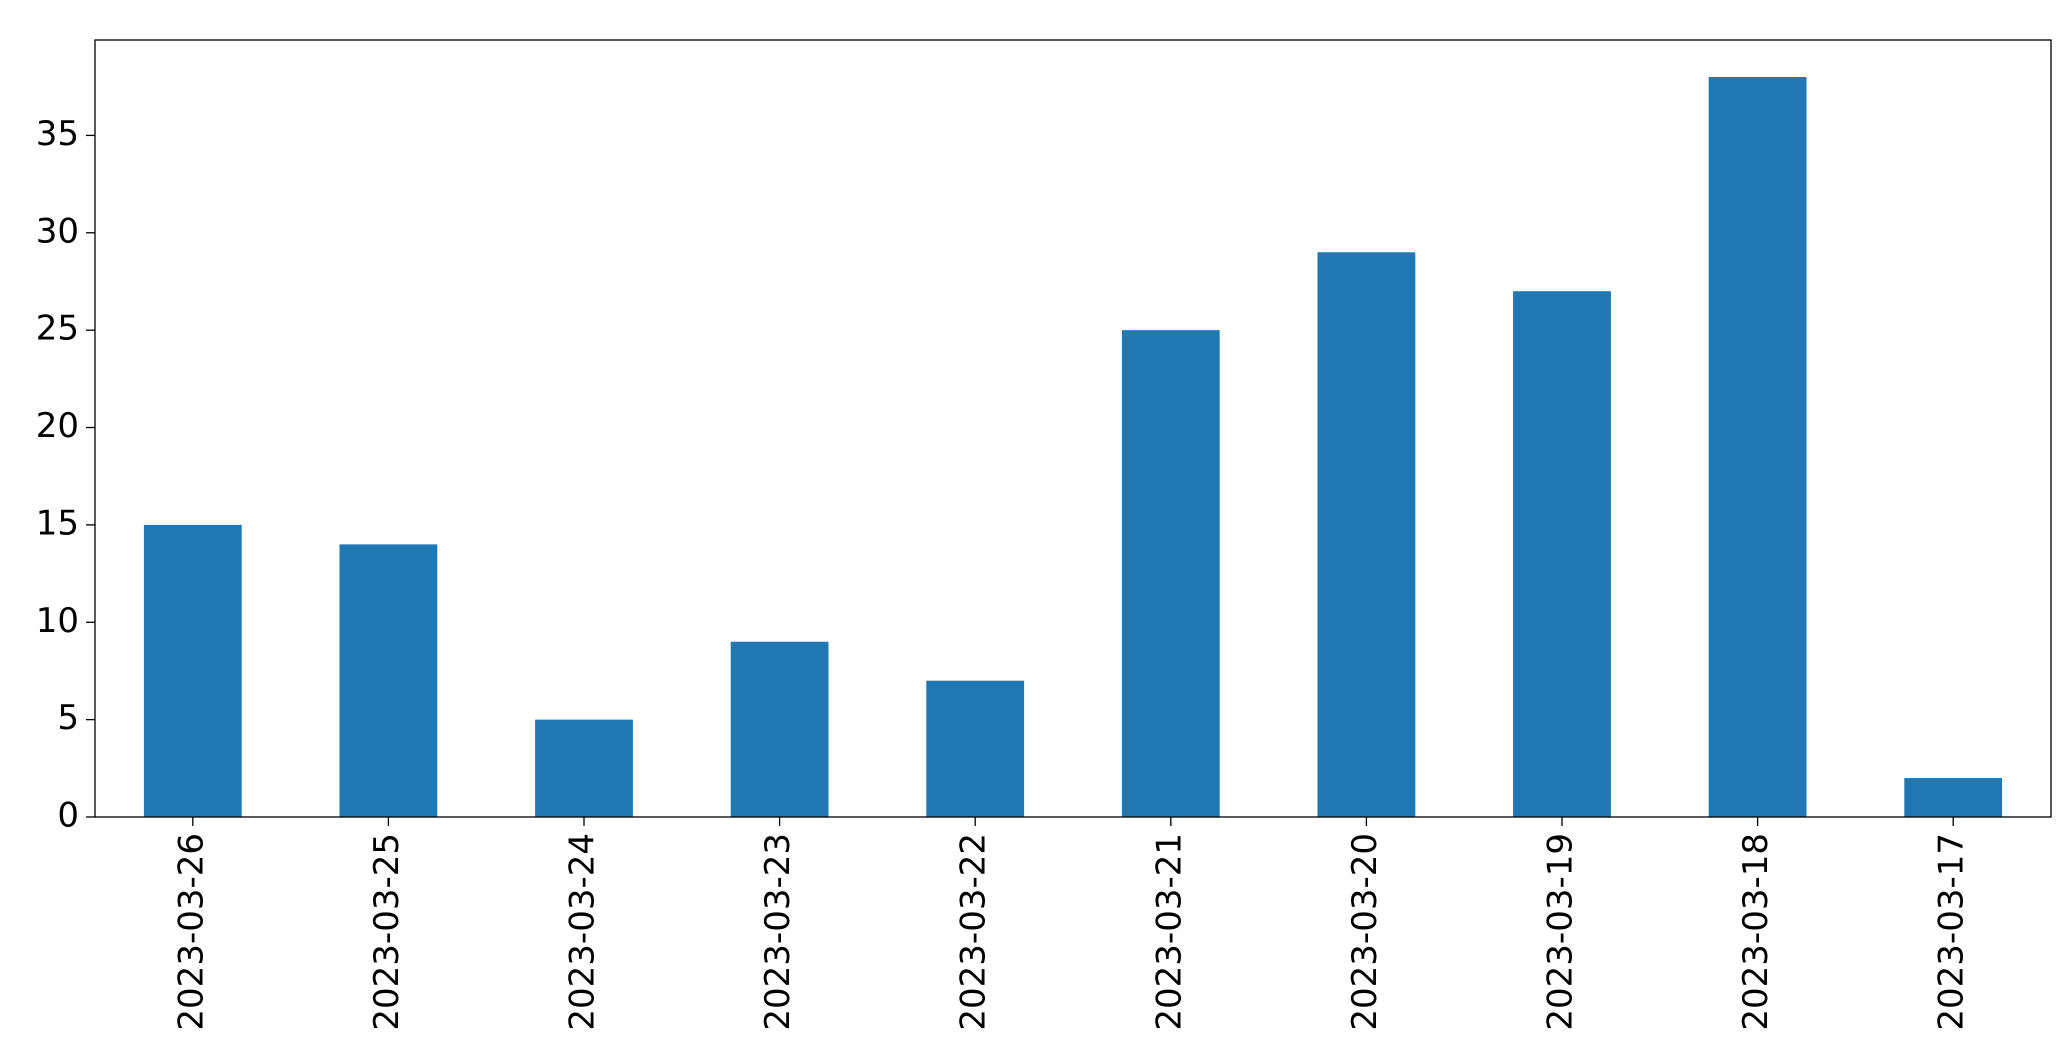 The width and height of the screenshot is (2071, 1061). I want to click on x-tick-label: 2023-03-26, so click(191, 932).